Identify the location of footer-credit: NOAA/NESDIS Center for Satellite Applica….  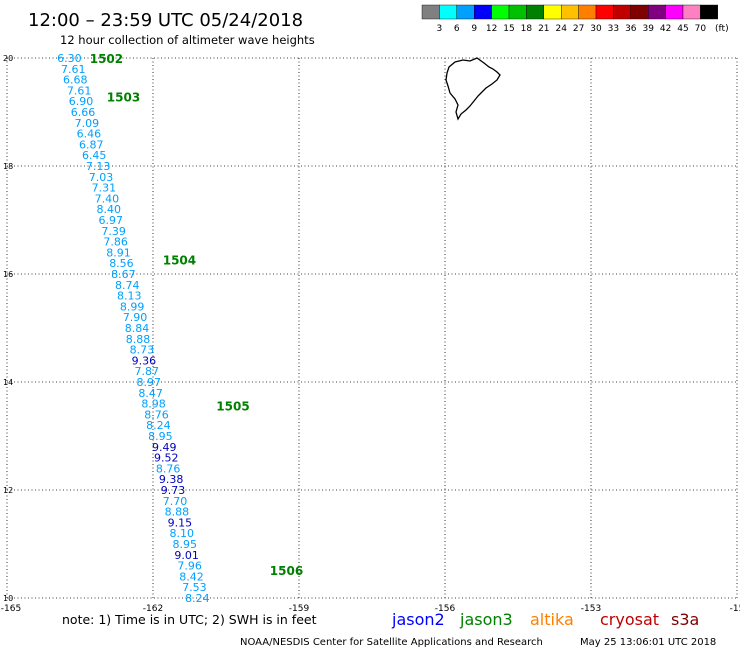
(391, 642).